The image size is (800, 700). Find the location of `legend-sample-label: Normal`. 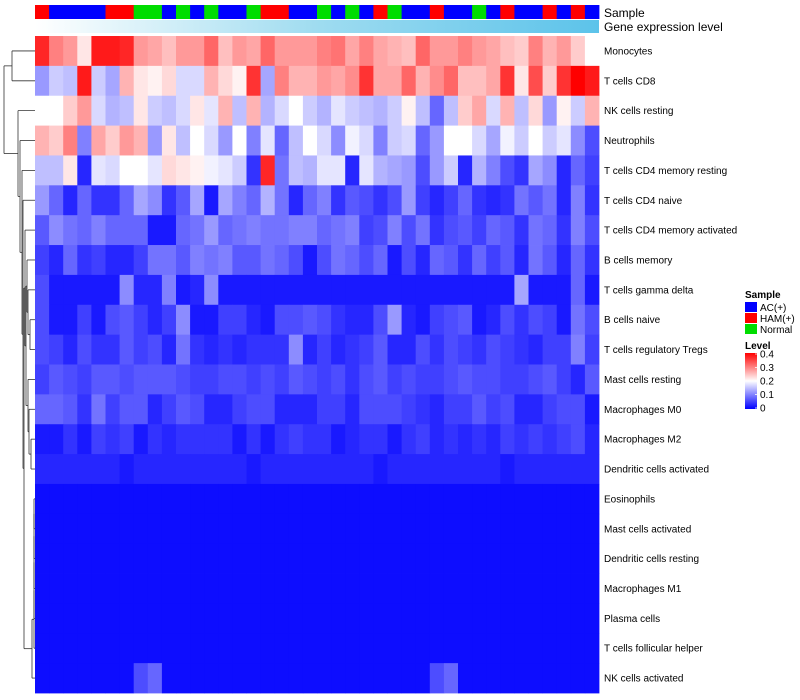

legend-sample-label: Normal is located at coordinates (776, 330).